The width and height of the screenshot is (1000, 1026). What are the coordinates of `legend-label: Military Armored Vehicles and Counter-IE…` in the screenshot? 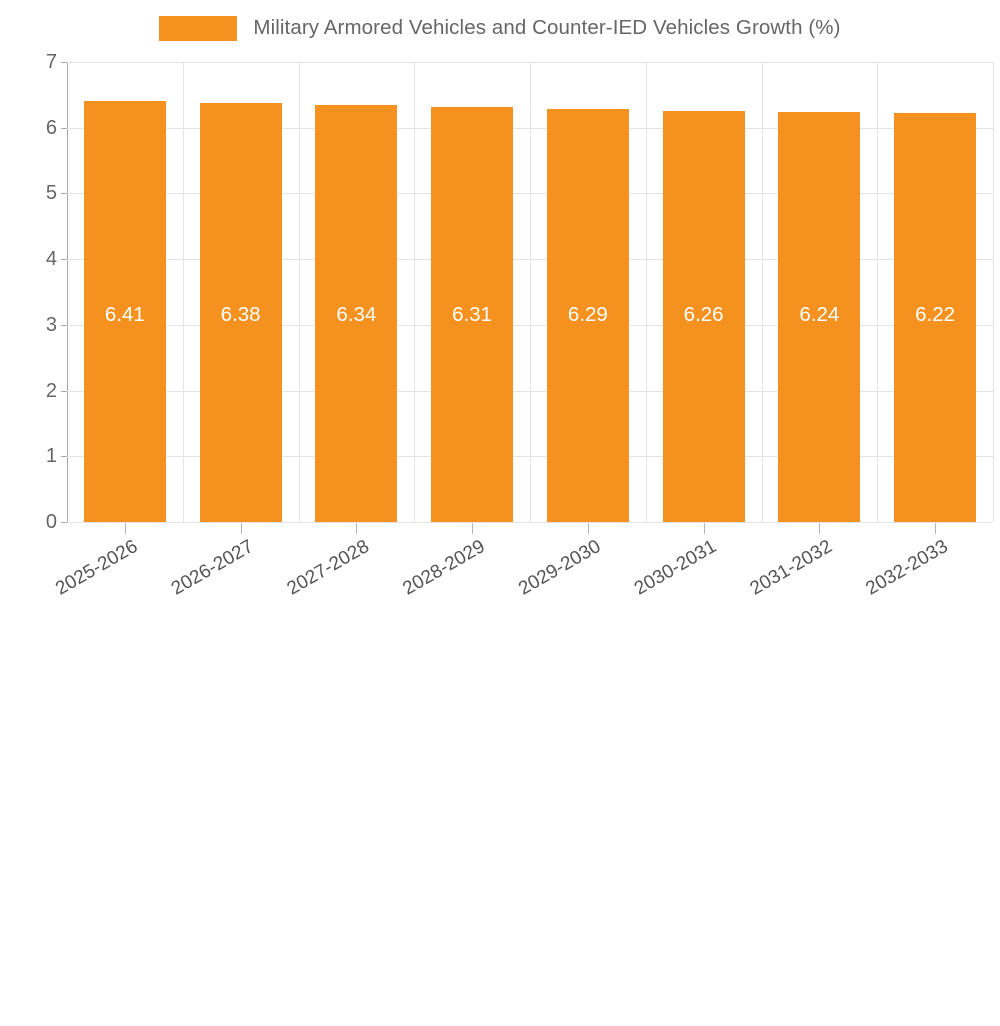 It's located at (547, 27).